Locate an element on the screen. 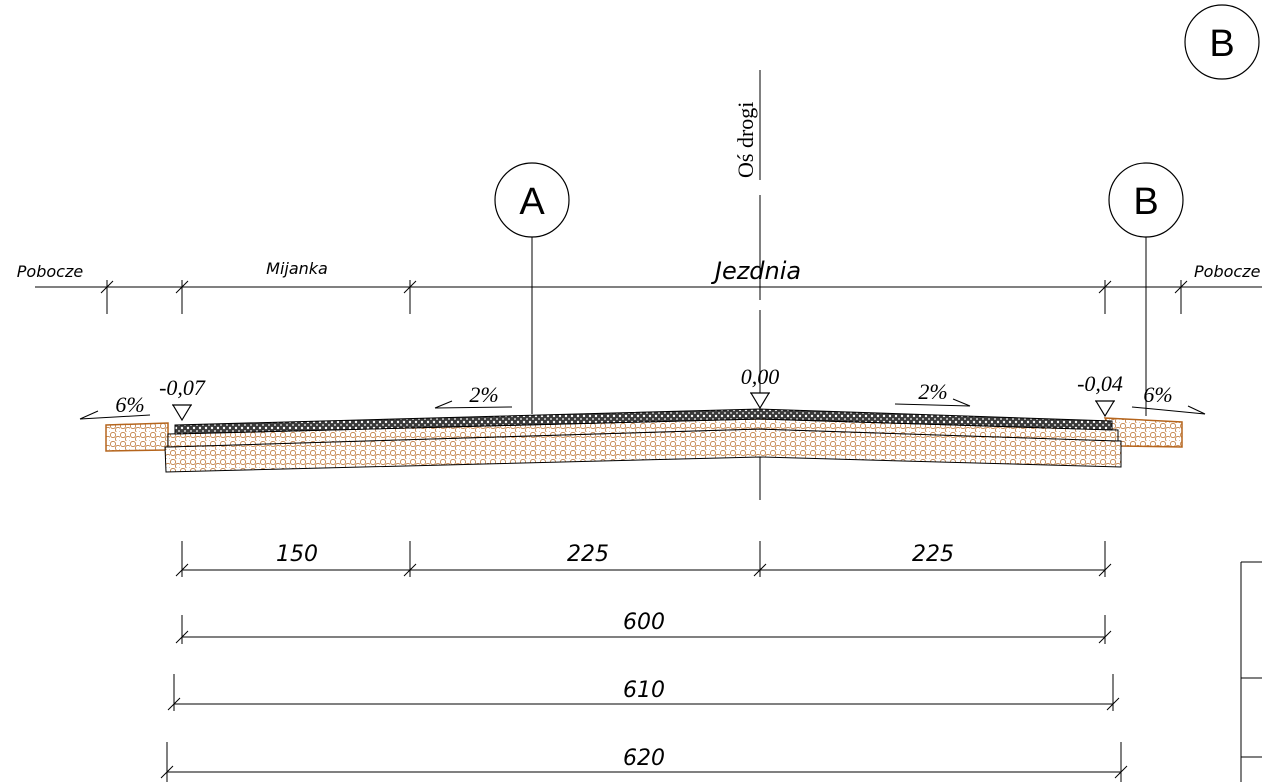 Image resolution: width=1262 pixels, height=782 pixels. dimension-label-225-left: 225 is located at coordinates (588, 554).